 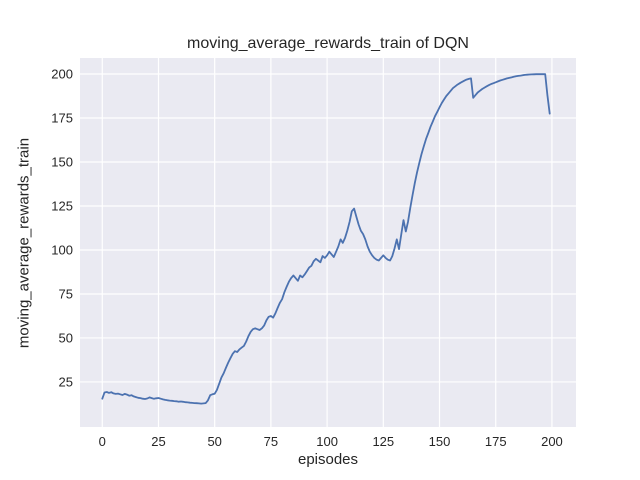 What do you see at coordinates (328, 459) in the screenshot?
I see `x-axis-label: episodes` at bounding box center [328, 459].